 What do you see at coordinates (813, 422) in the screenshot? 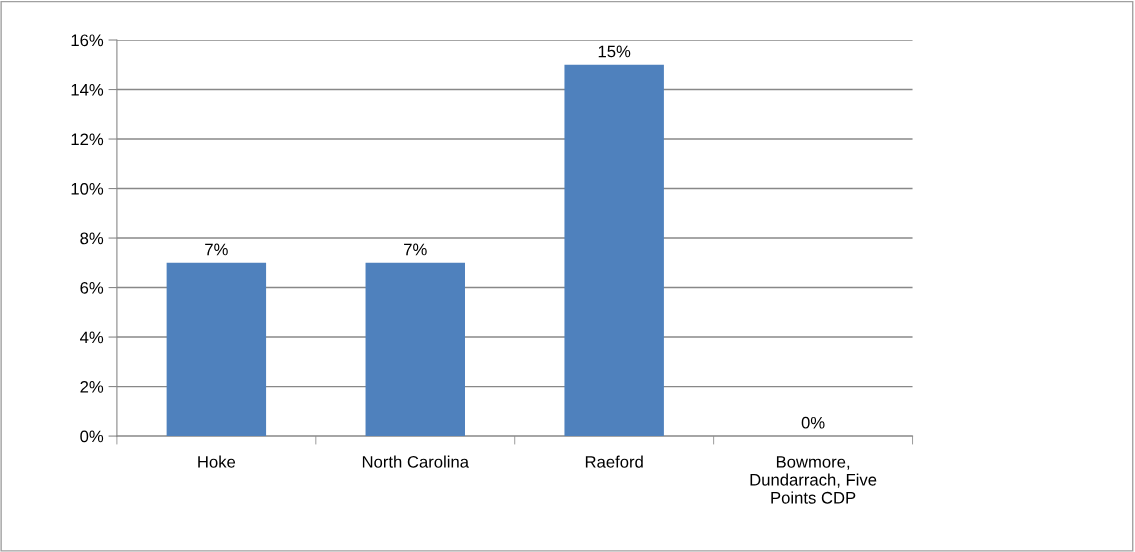
I see `data-label: 0%` at bounding box center [813, 422].